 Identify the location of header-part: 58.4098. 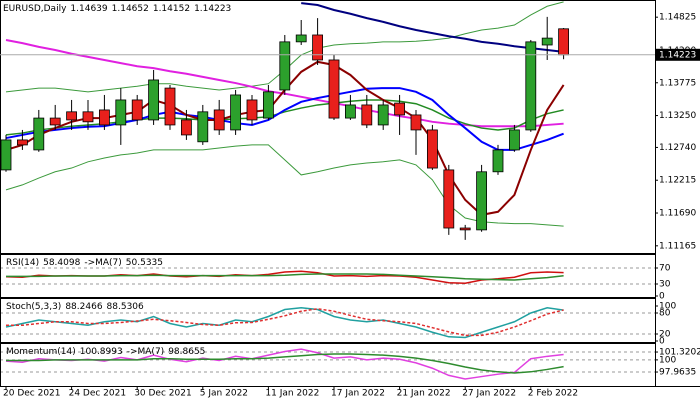
(61, 263).